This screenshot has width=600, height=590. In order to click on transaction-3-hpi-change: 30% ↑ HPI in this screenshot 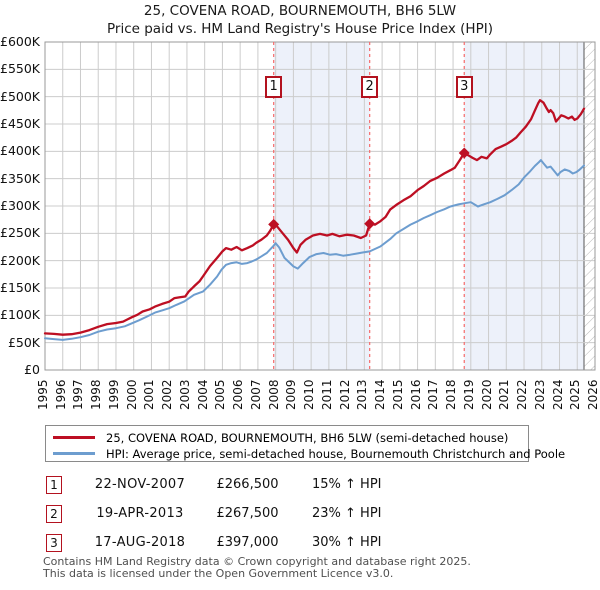, I will do `click(347, 542)`.